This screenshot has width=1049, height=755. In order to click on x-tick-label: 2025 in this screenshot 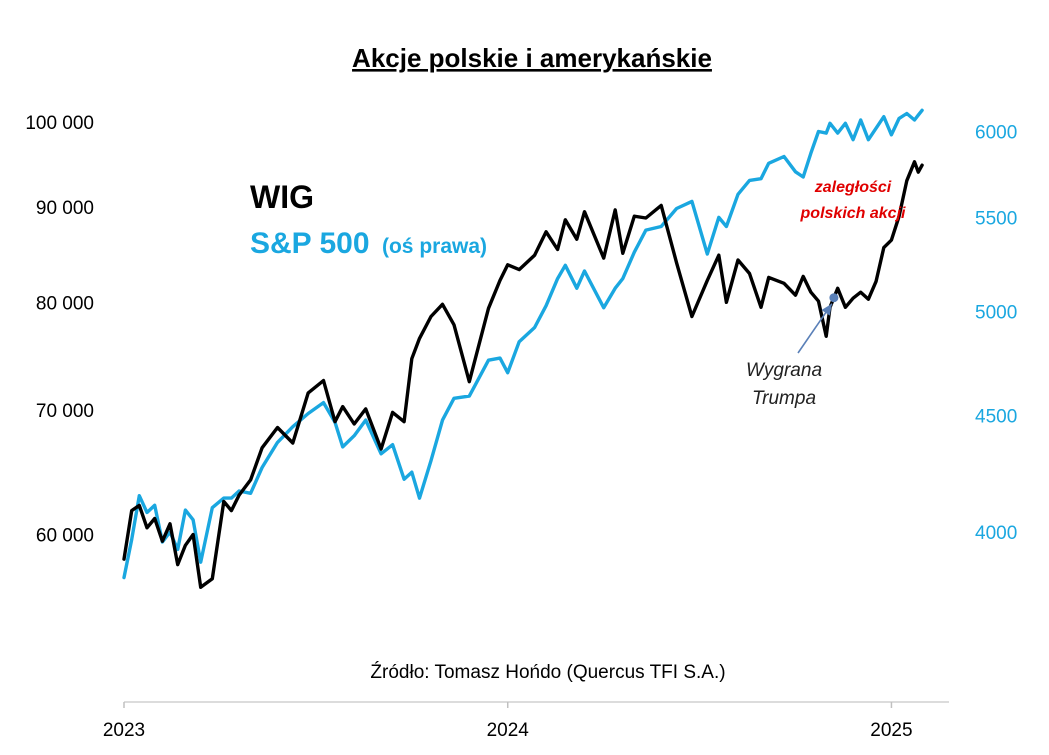, I will do `click(891, 730)`.